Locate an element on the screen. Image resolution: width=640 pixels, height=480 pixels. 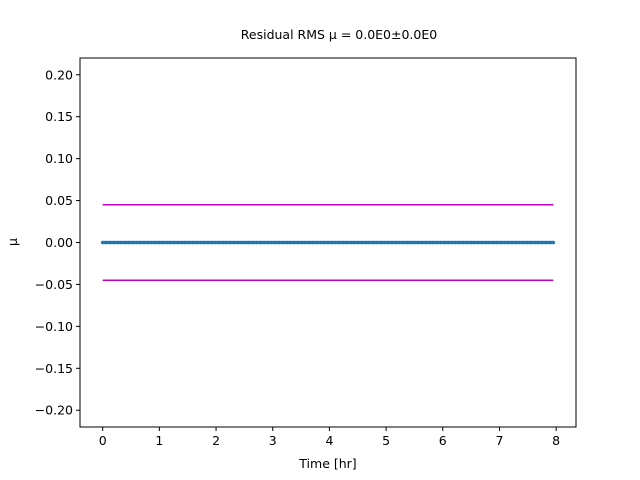
y-tick-label: 0.15 is located at coordinates (59, 116).